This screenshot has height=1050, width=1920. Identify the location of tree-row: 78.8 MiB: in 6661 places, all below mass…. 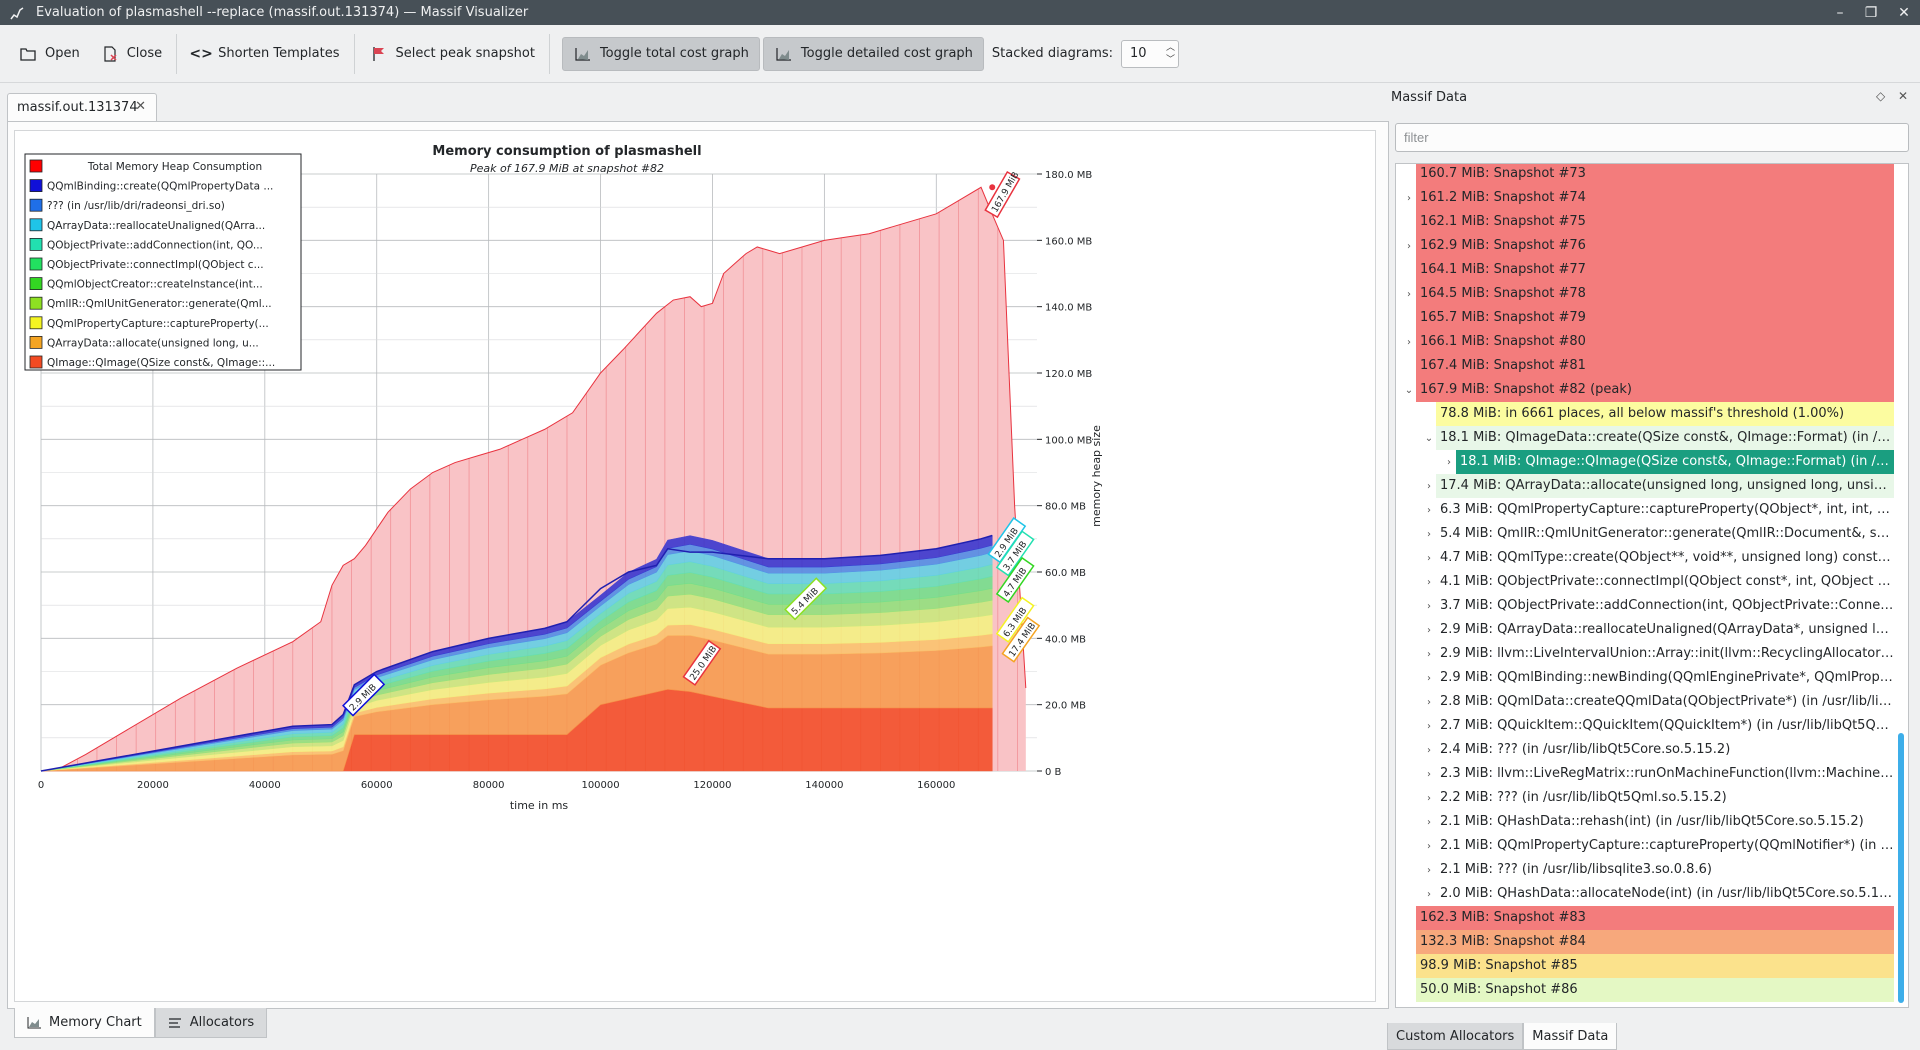
(1645, 414).